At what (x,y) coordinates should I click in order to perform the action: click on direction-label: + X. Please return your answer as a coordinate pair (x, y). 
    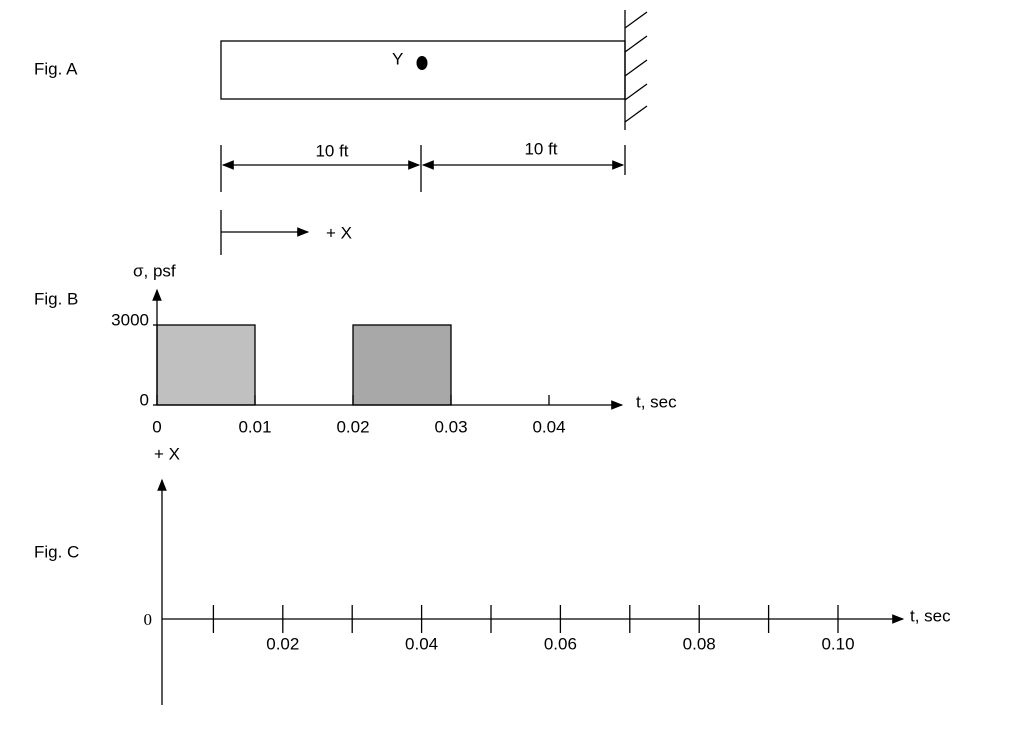
    Looking at the image, I should click on (339, 232).